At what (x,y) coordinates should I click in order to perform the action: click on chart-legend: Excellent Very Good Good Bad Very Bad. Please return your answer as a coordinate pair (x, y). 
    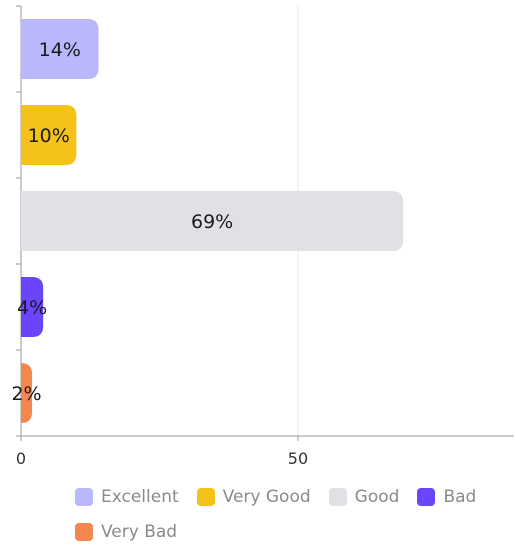
    Looking at the image, I should click on (285, 514).